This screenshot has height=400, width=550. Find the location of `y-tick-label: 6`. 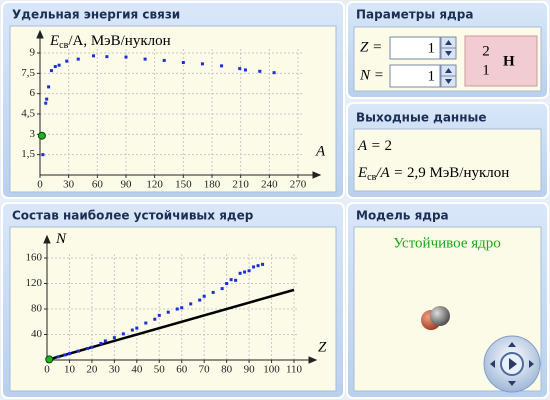

y-tick-label: 6 is located at coordinates (33, 93).